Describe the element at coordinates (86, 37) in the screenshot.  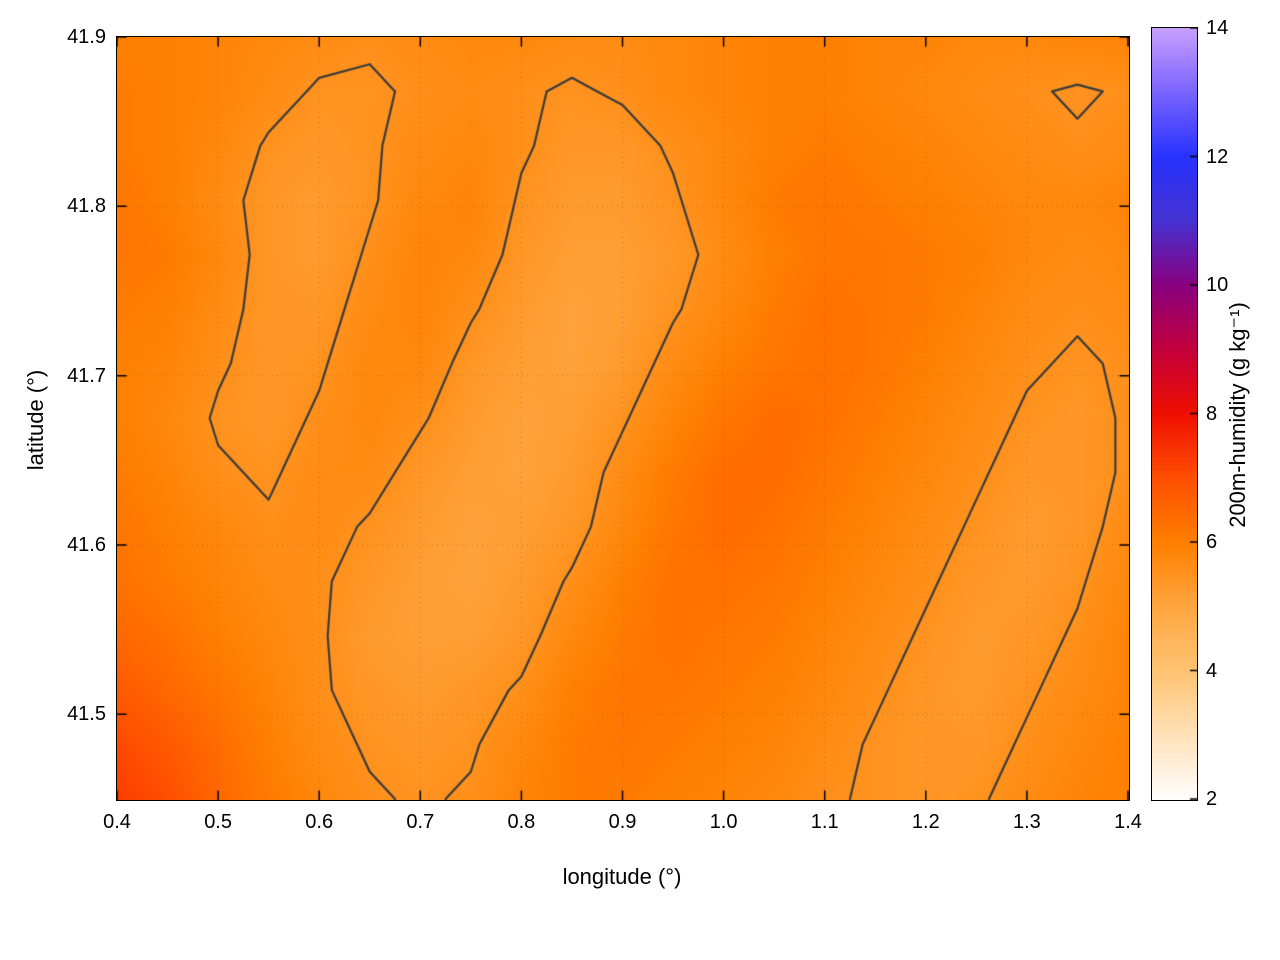
I see `y-tick-label: 41.9` at that location.